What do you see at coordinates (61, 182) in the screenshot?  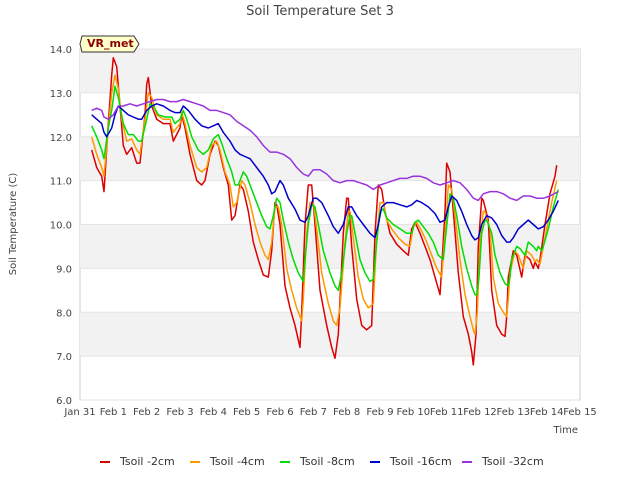 I see `y-tick-label: 11.0` at bounding box center [61, 182].